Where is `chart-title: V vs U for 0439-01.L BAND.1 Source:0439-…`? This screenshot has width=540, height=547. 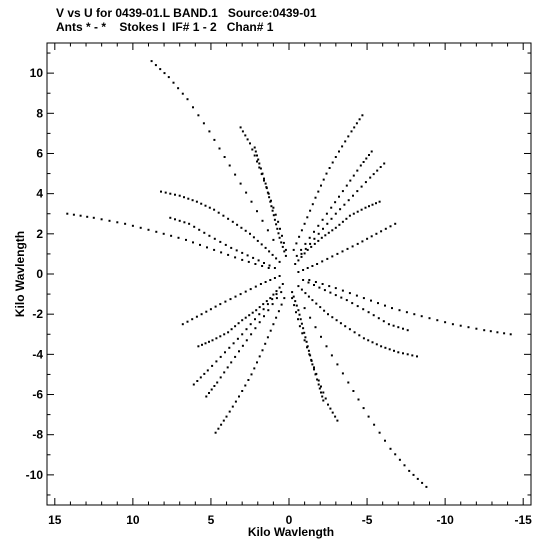 chart-title: V vs U for 0439-01.L BAND.1 Source:0439-… is located at coordinates (186, 13).